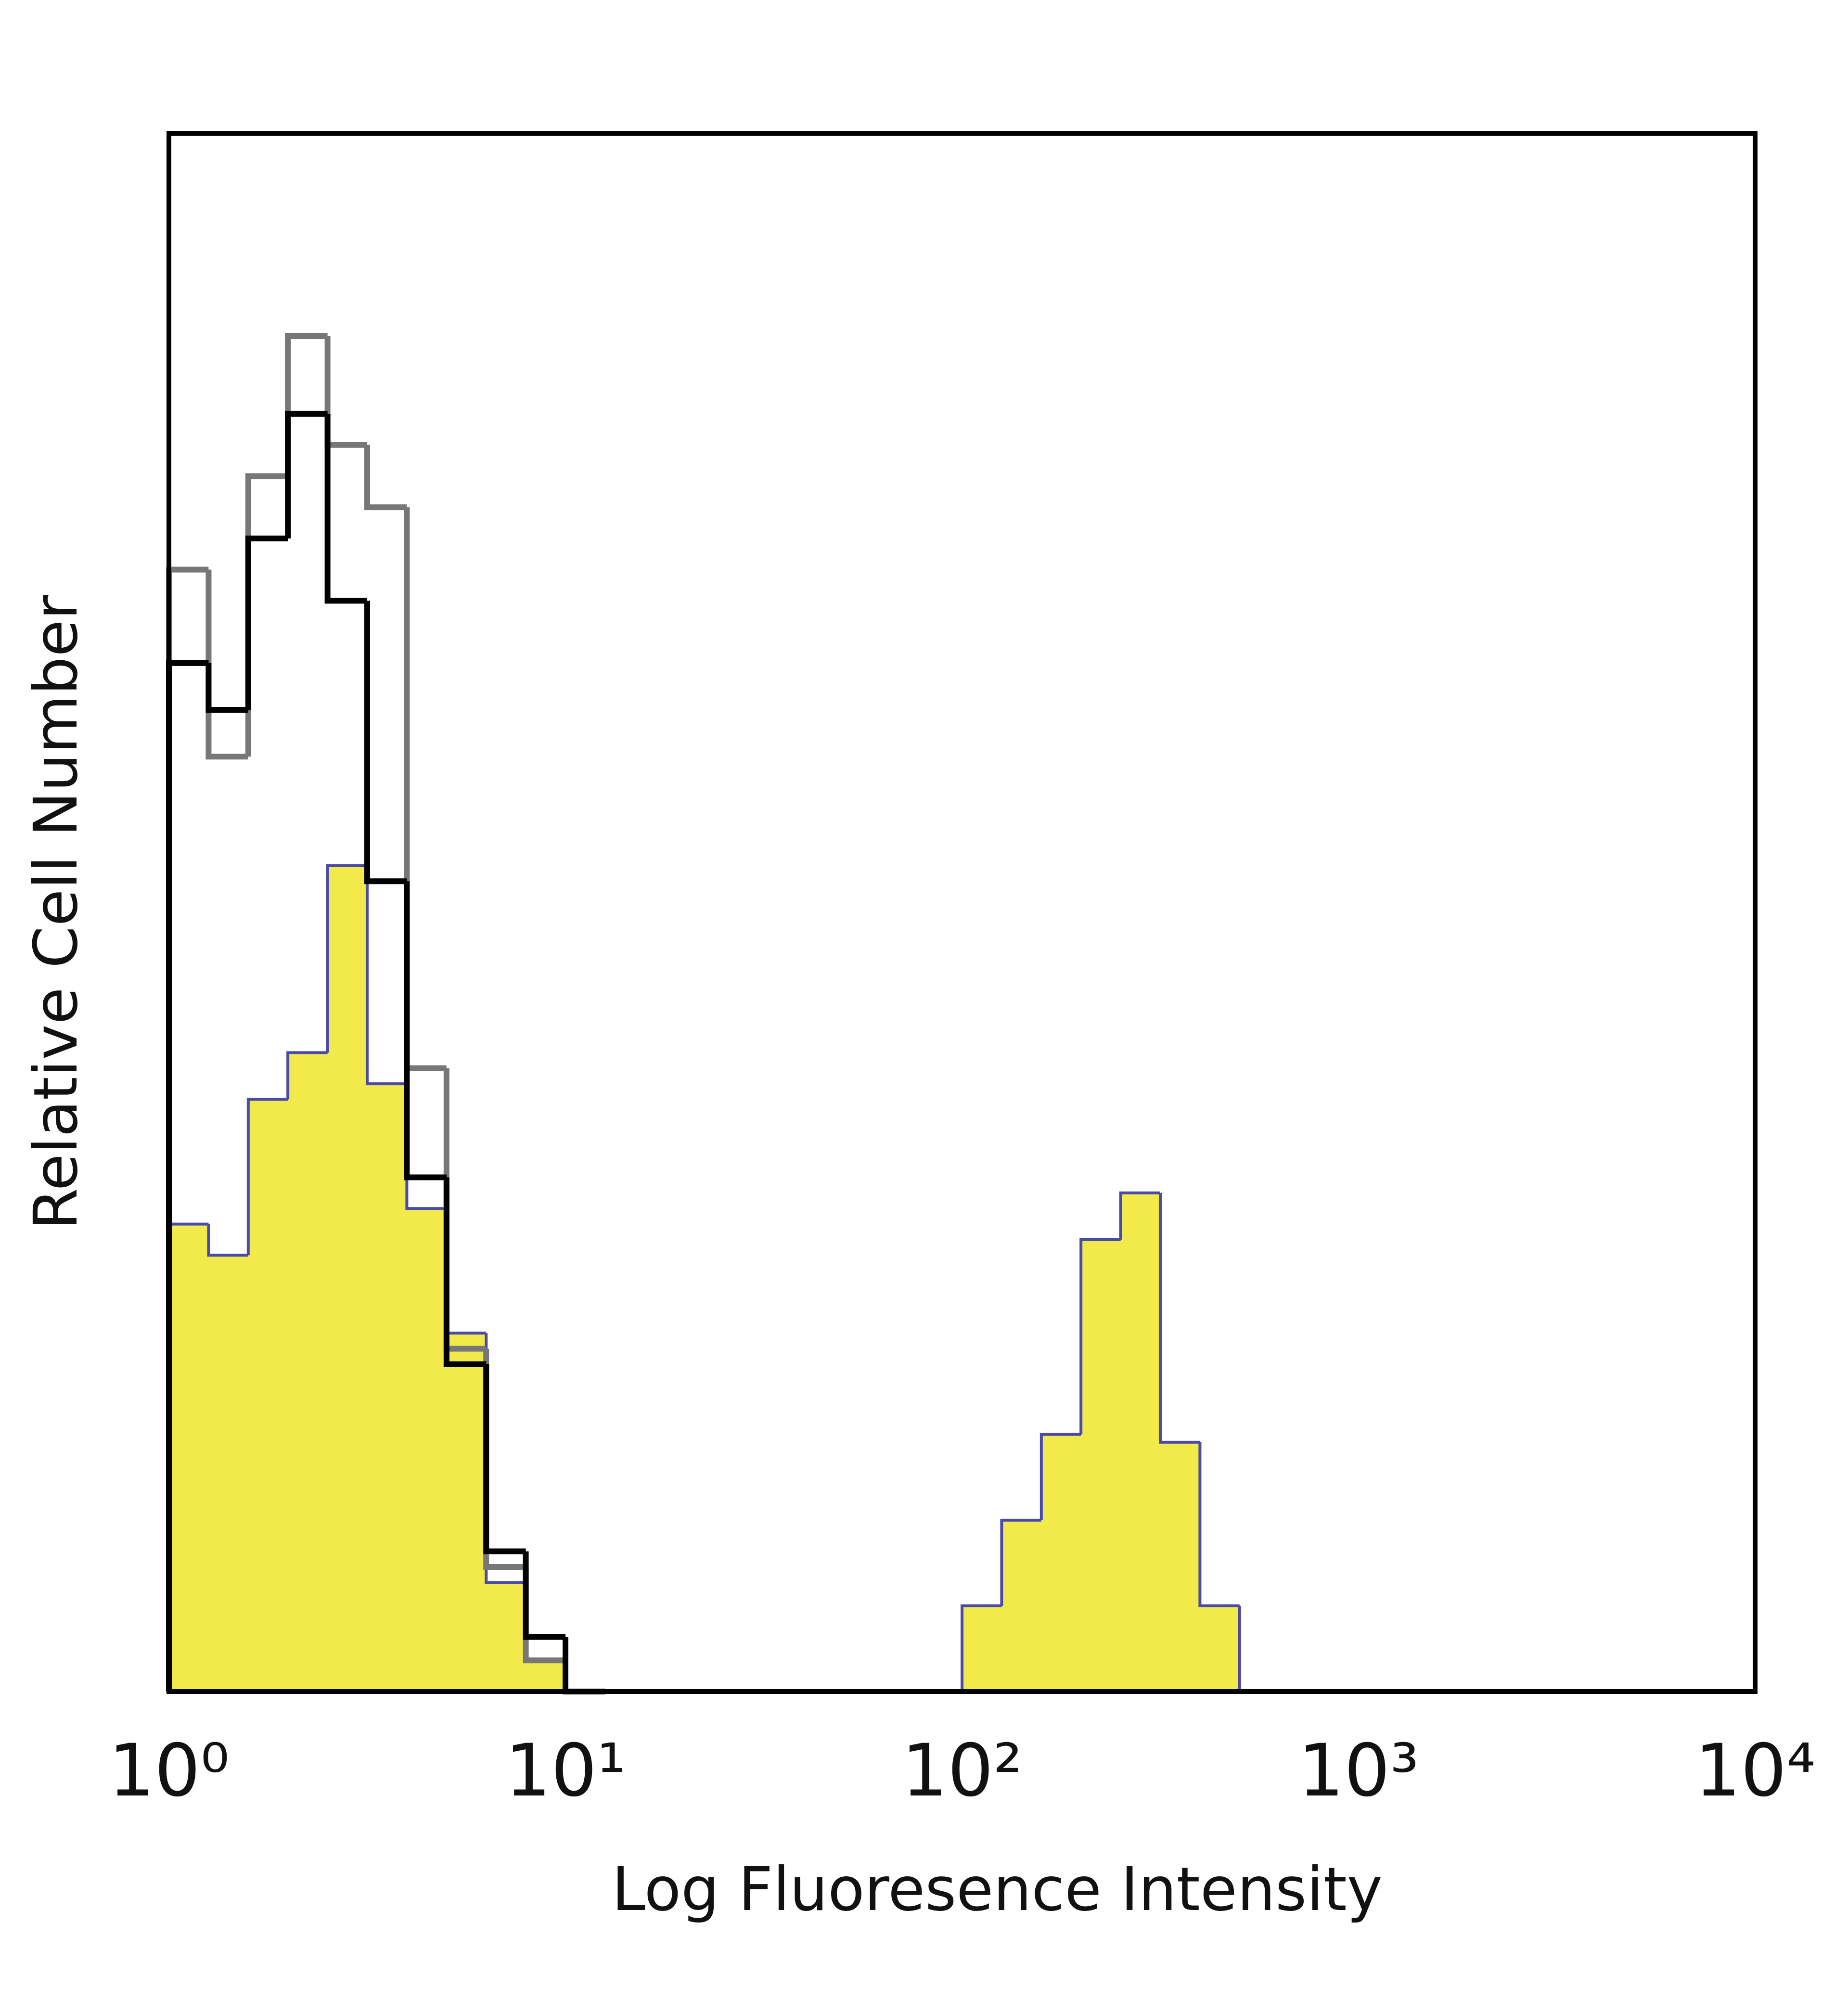 The image size is (1848, 2000). Describe the element at coordinates (56, 912) in the screenshot. I see `y-axis-title: Relative Cell Number` at that location.